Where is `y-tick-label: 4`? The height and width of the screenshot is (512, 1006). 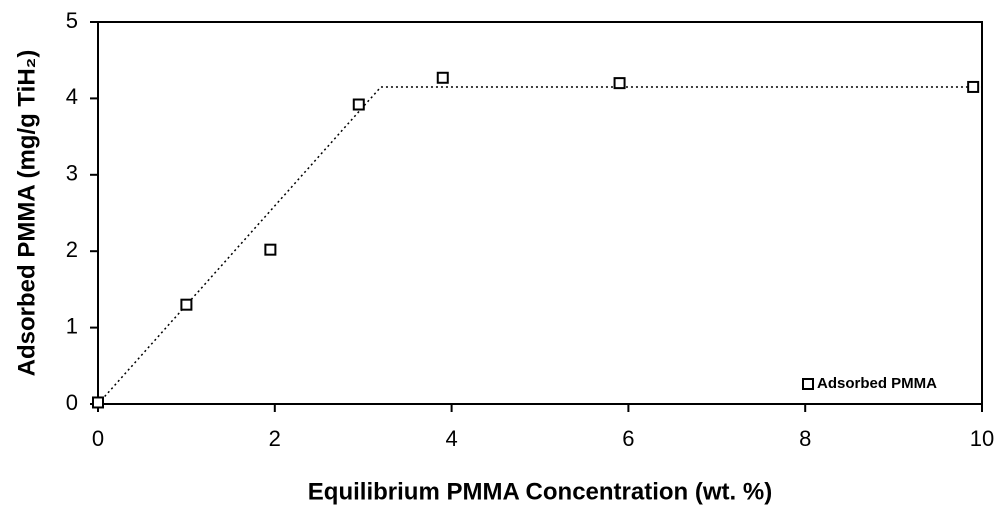 y-tick-label: 4 is located at coordinates (72, 96).